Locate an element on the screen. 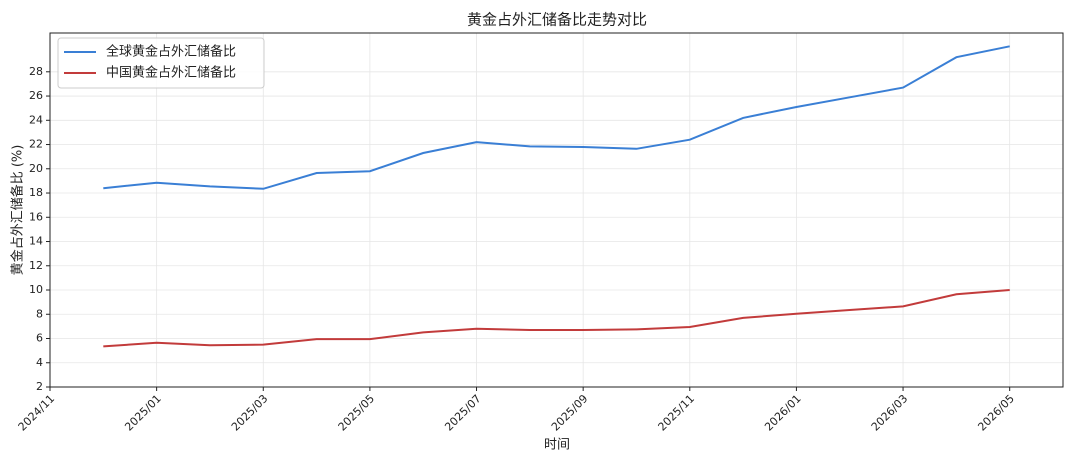  y-tick-label: 28 is located at coordinates (36, 71).